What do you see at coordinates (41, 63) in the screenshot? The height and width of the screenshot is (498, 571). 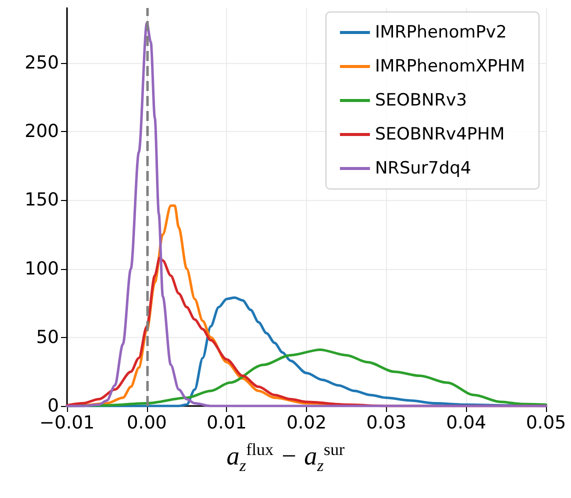 I see `y-tick-label: 250` at bounding box center [41, 63].